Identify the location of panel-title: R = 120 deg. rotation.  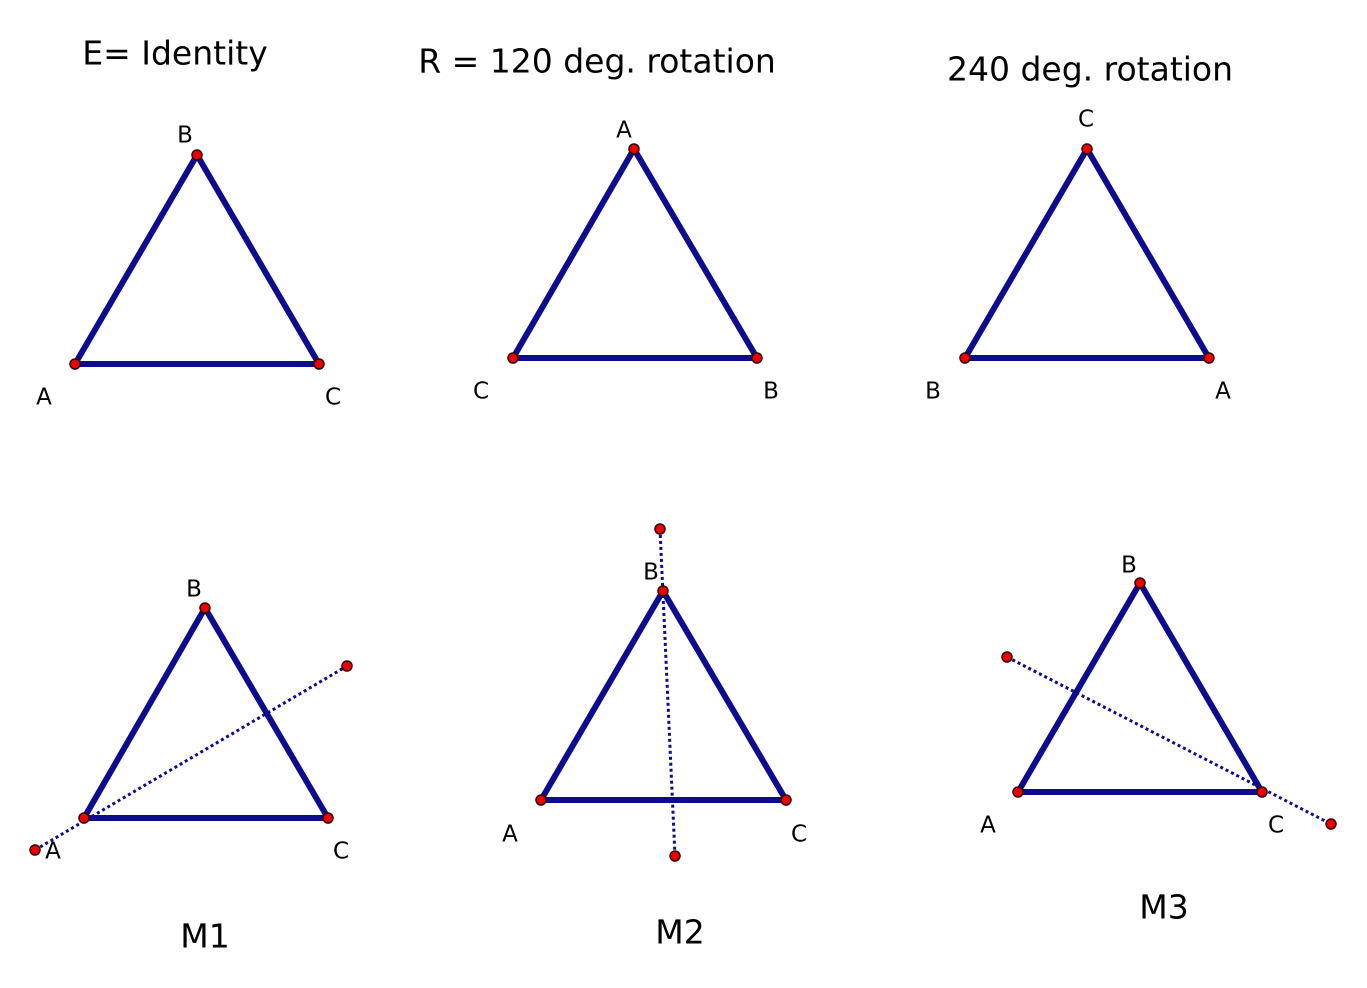
(597, 61).